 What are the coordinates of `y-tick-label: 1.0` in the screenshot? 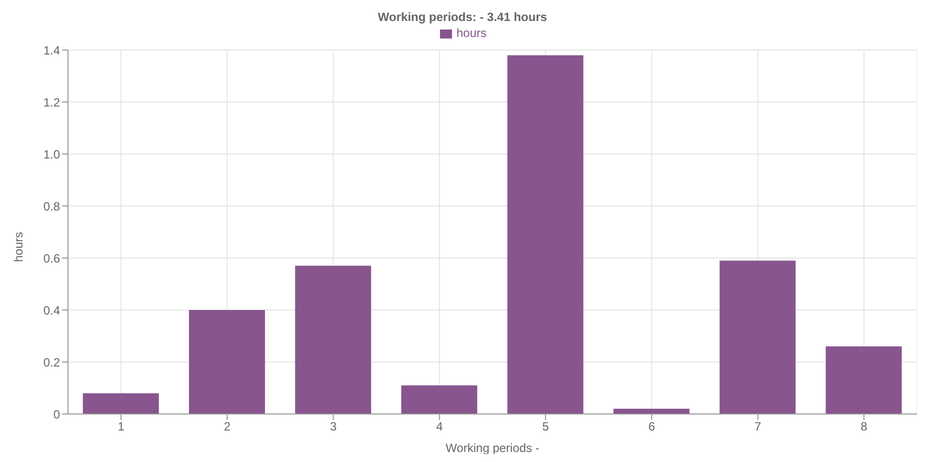 It's located at (51, 154).